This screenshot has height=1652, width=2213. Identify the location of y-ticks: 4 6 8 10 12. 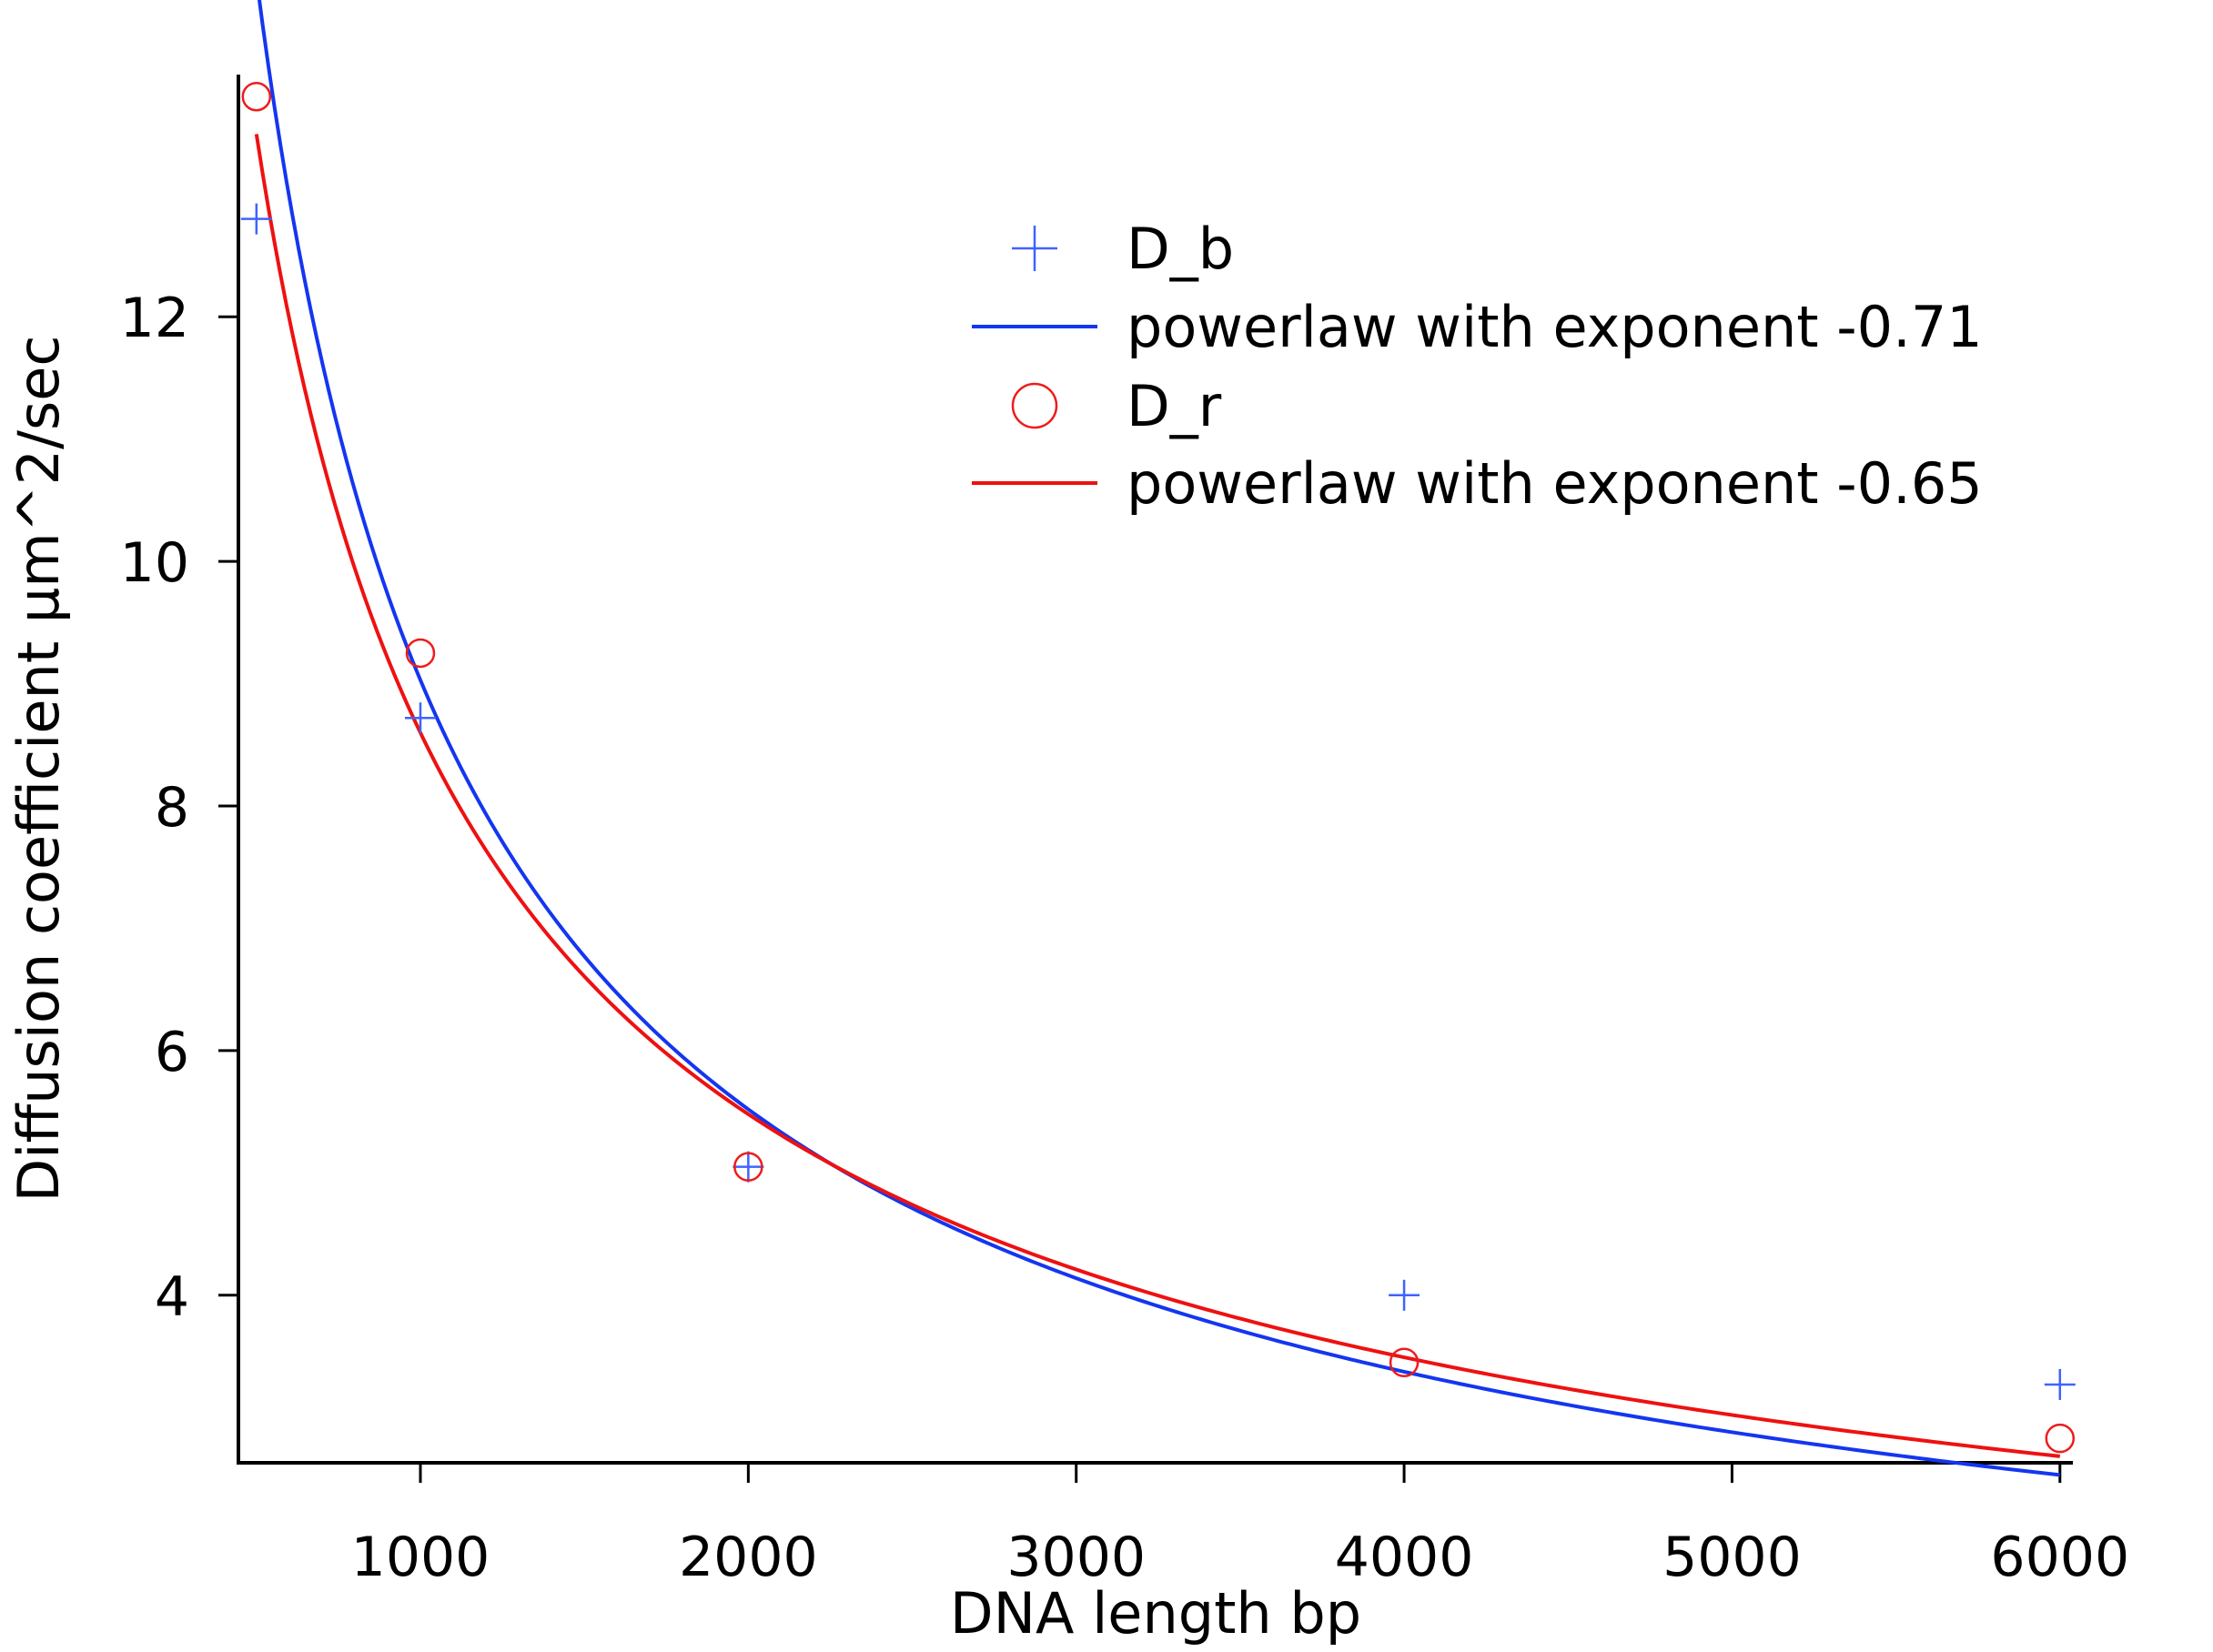
(179, 808).